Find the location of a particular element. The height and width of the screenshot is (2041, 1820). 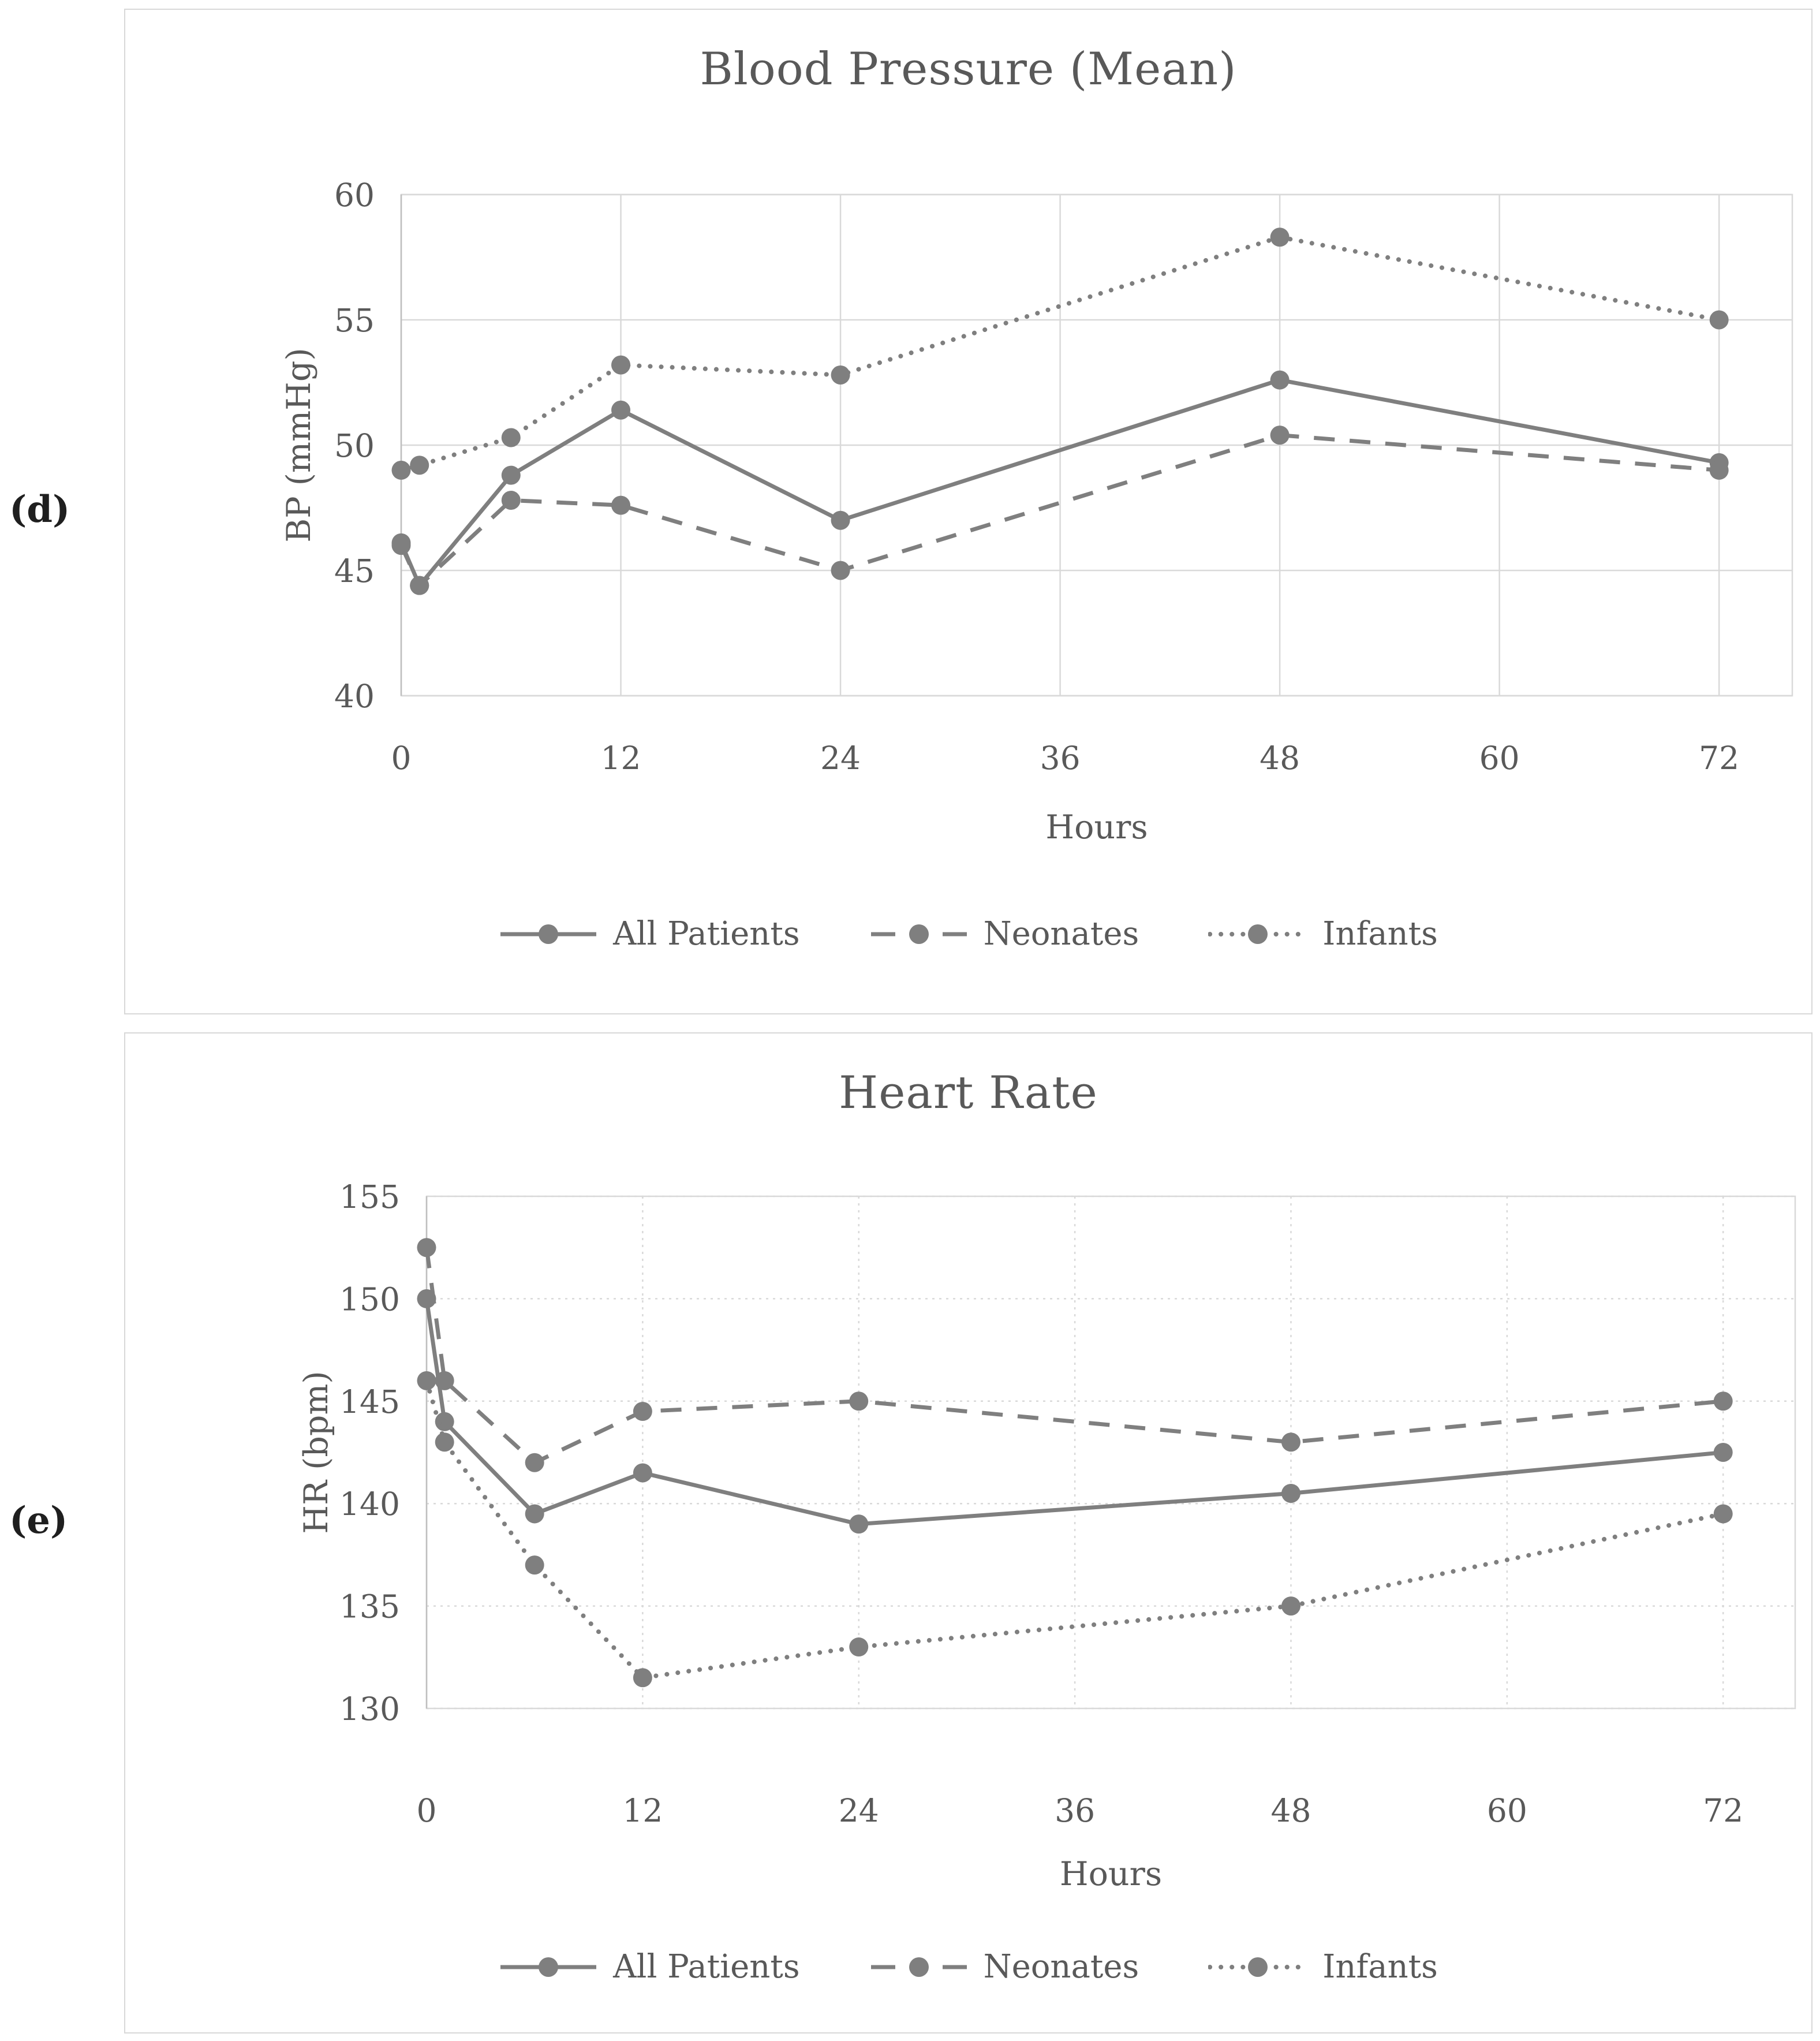

y-tick-label: 55 is located at coordinates (354, 320).